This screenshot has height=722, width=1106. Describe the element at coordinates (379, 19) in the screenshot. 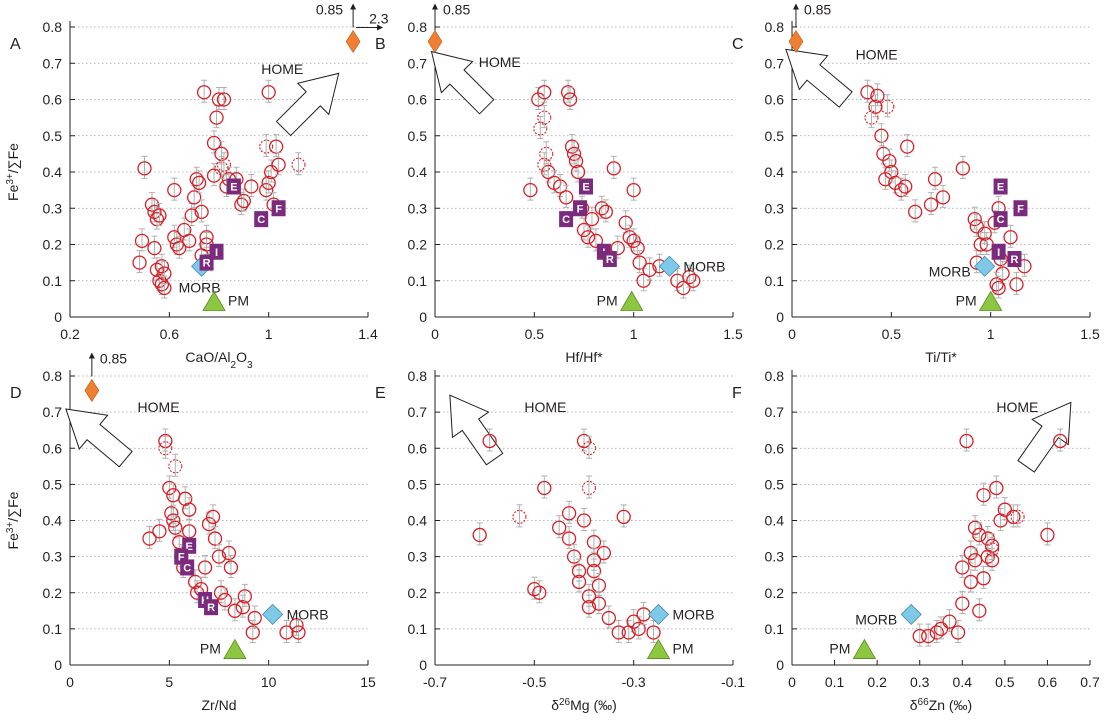

I see `offscale-right-label: 2.3` at that location.